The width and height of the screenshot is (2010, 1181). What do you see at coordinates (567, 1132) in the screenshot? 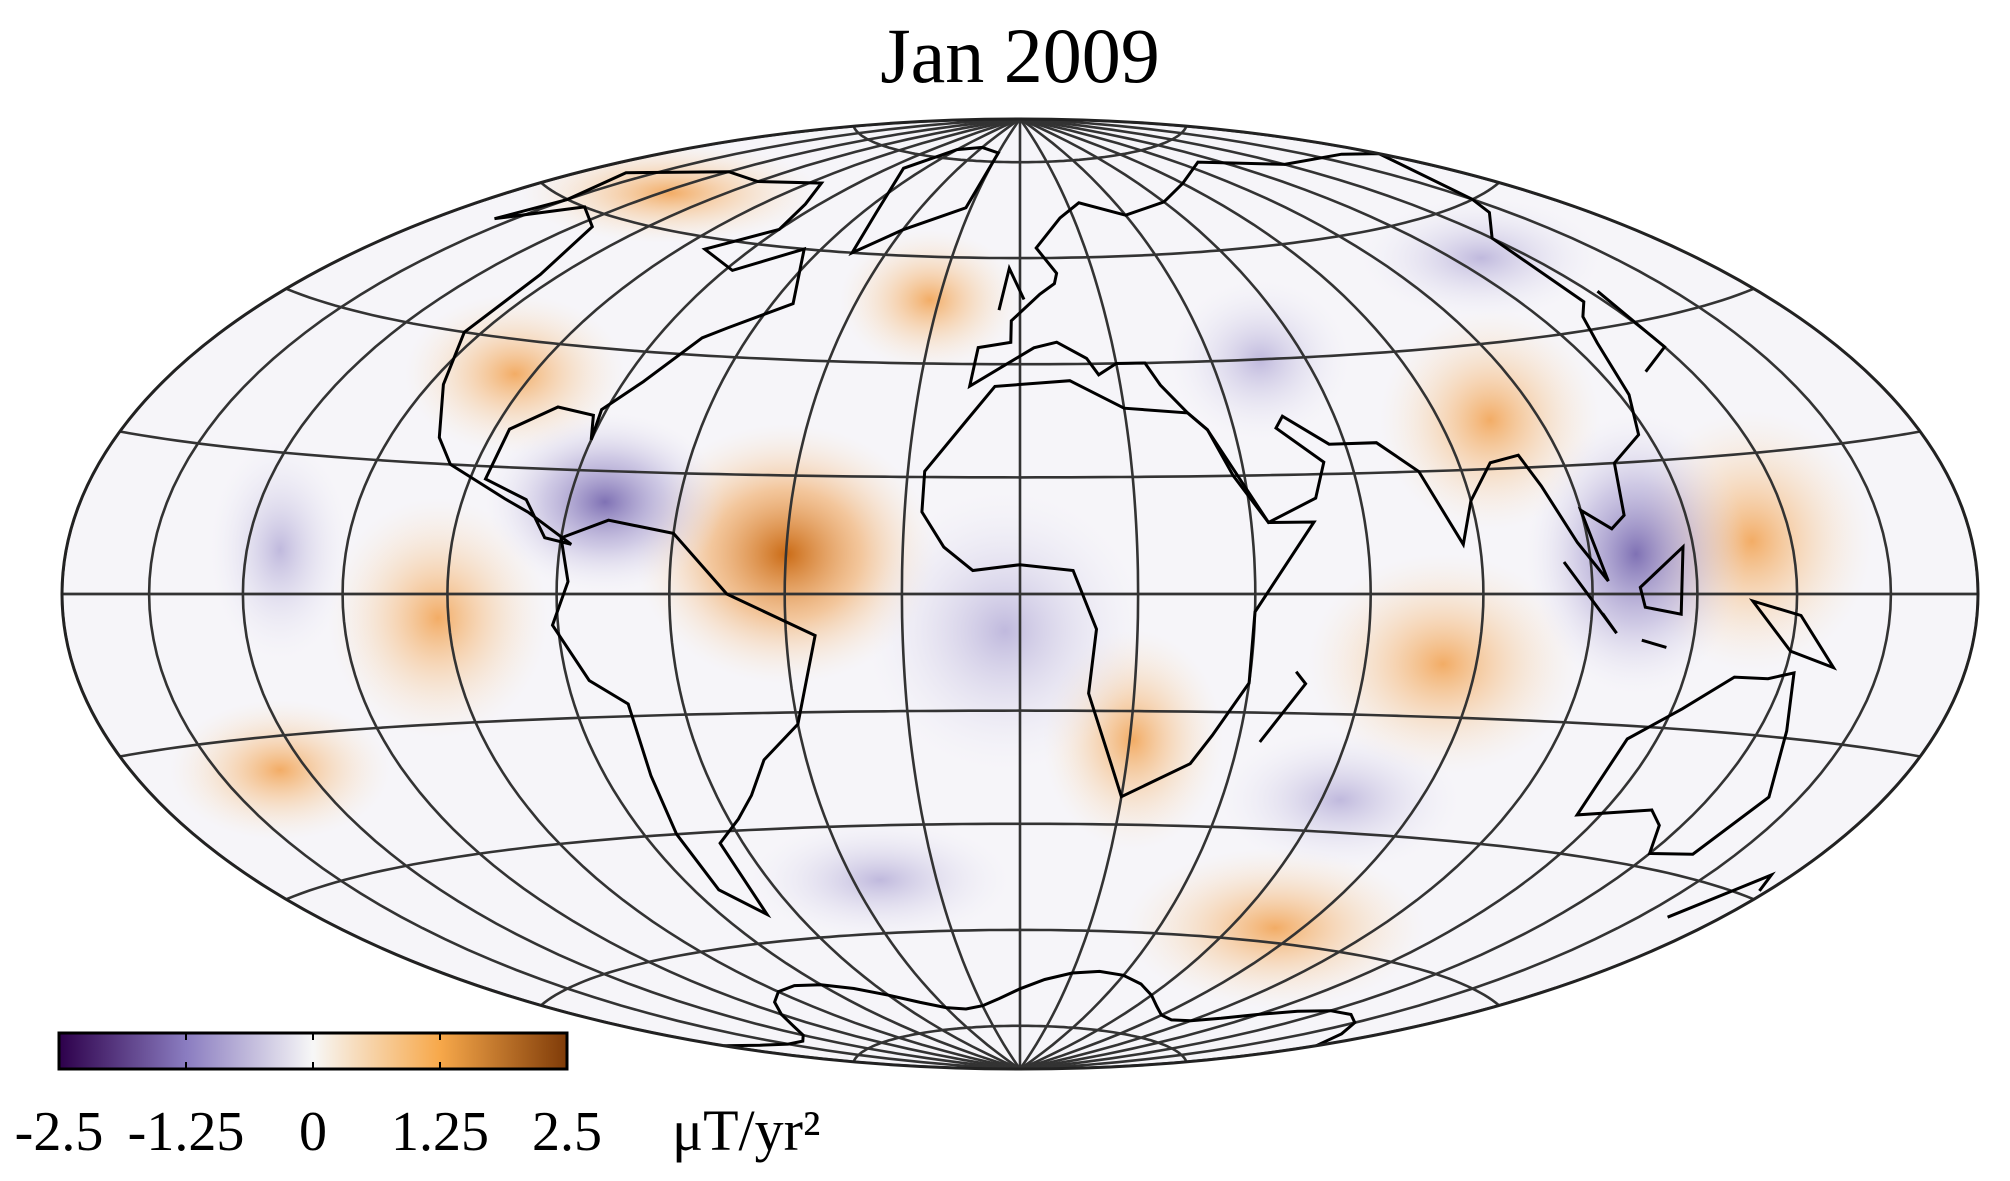
I see `colorbar-tick-label: 2.5` at bounding box center [567, 1132].